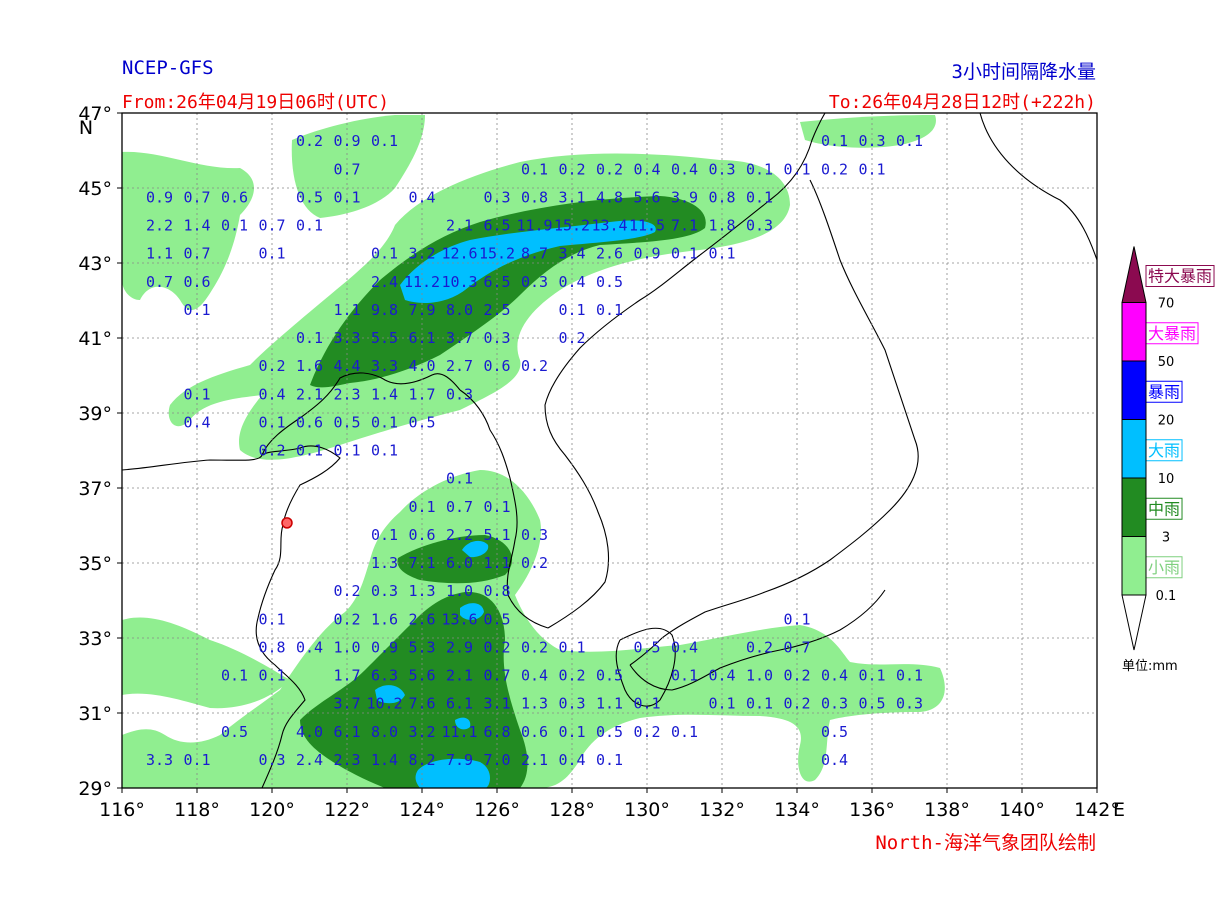 This screenshot has height=900, width=1218. Describe the element at coordinates (475, 549) in the screenshot. I see `heavy-rain-spot-korea` at that location.